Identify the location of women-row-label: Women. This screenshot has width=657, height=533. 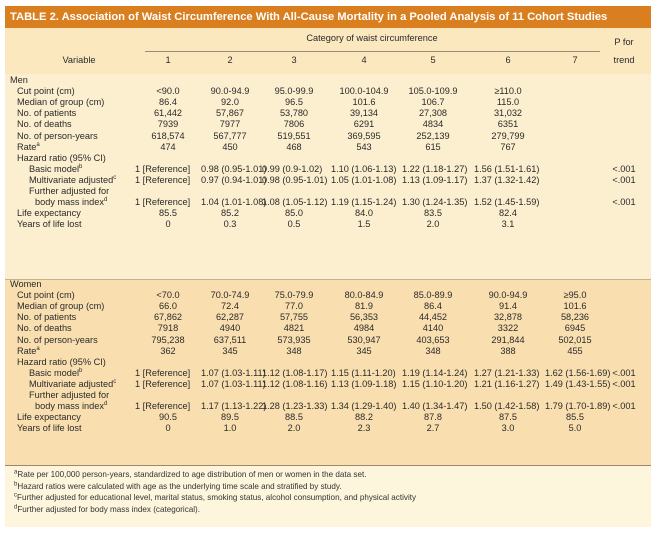
(26, 284).